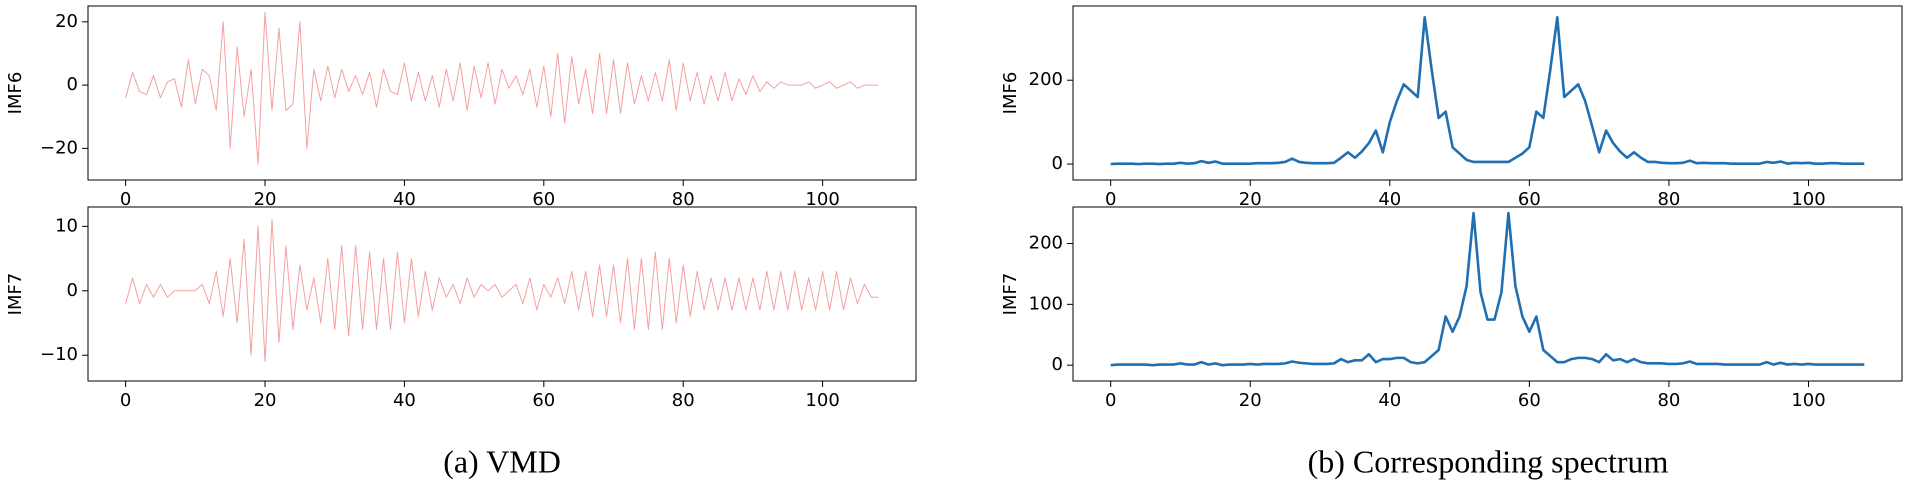 The image size is (1910, 495). What do you see at coordinates (66, 21) in the screenshot?
I see `y-tick-label: 20` at bounding box center [66, 21].